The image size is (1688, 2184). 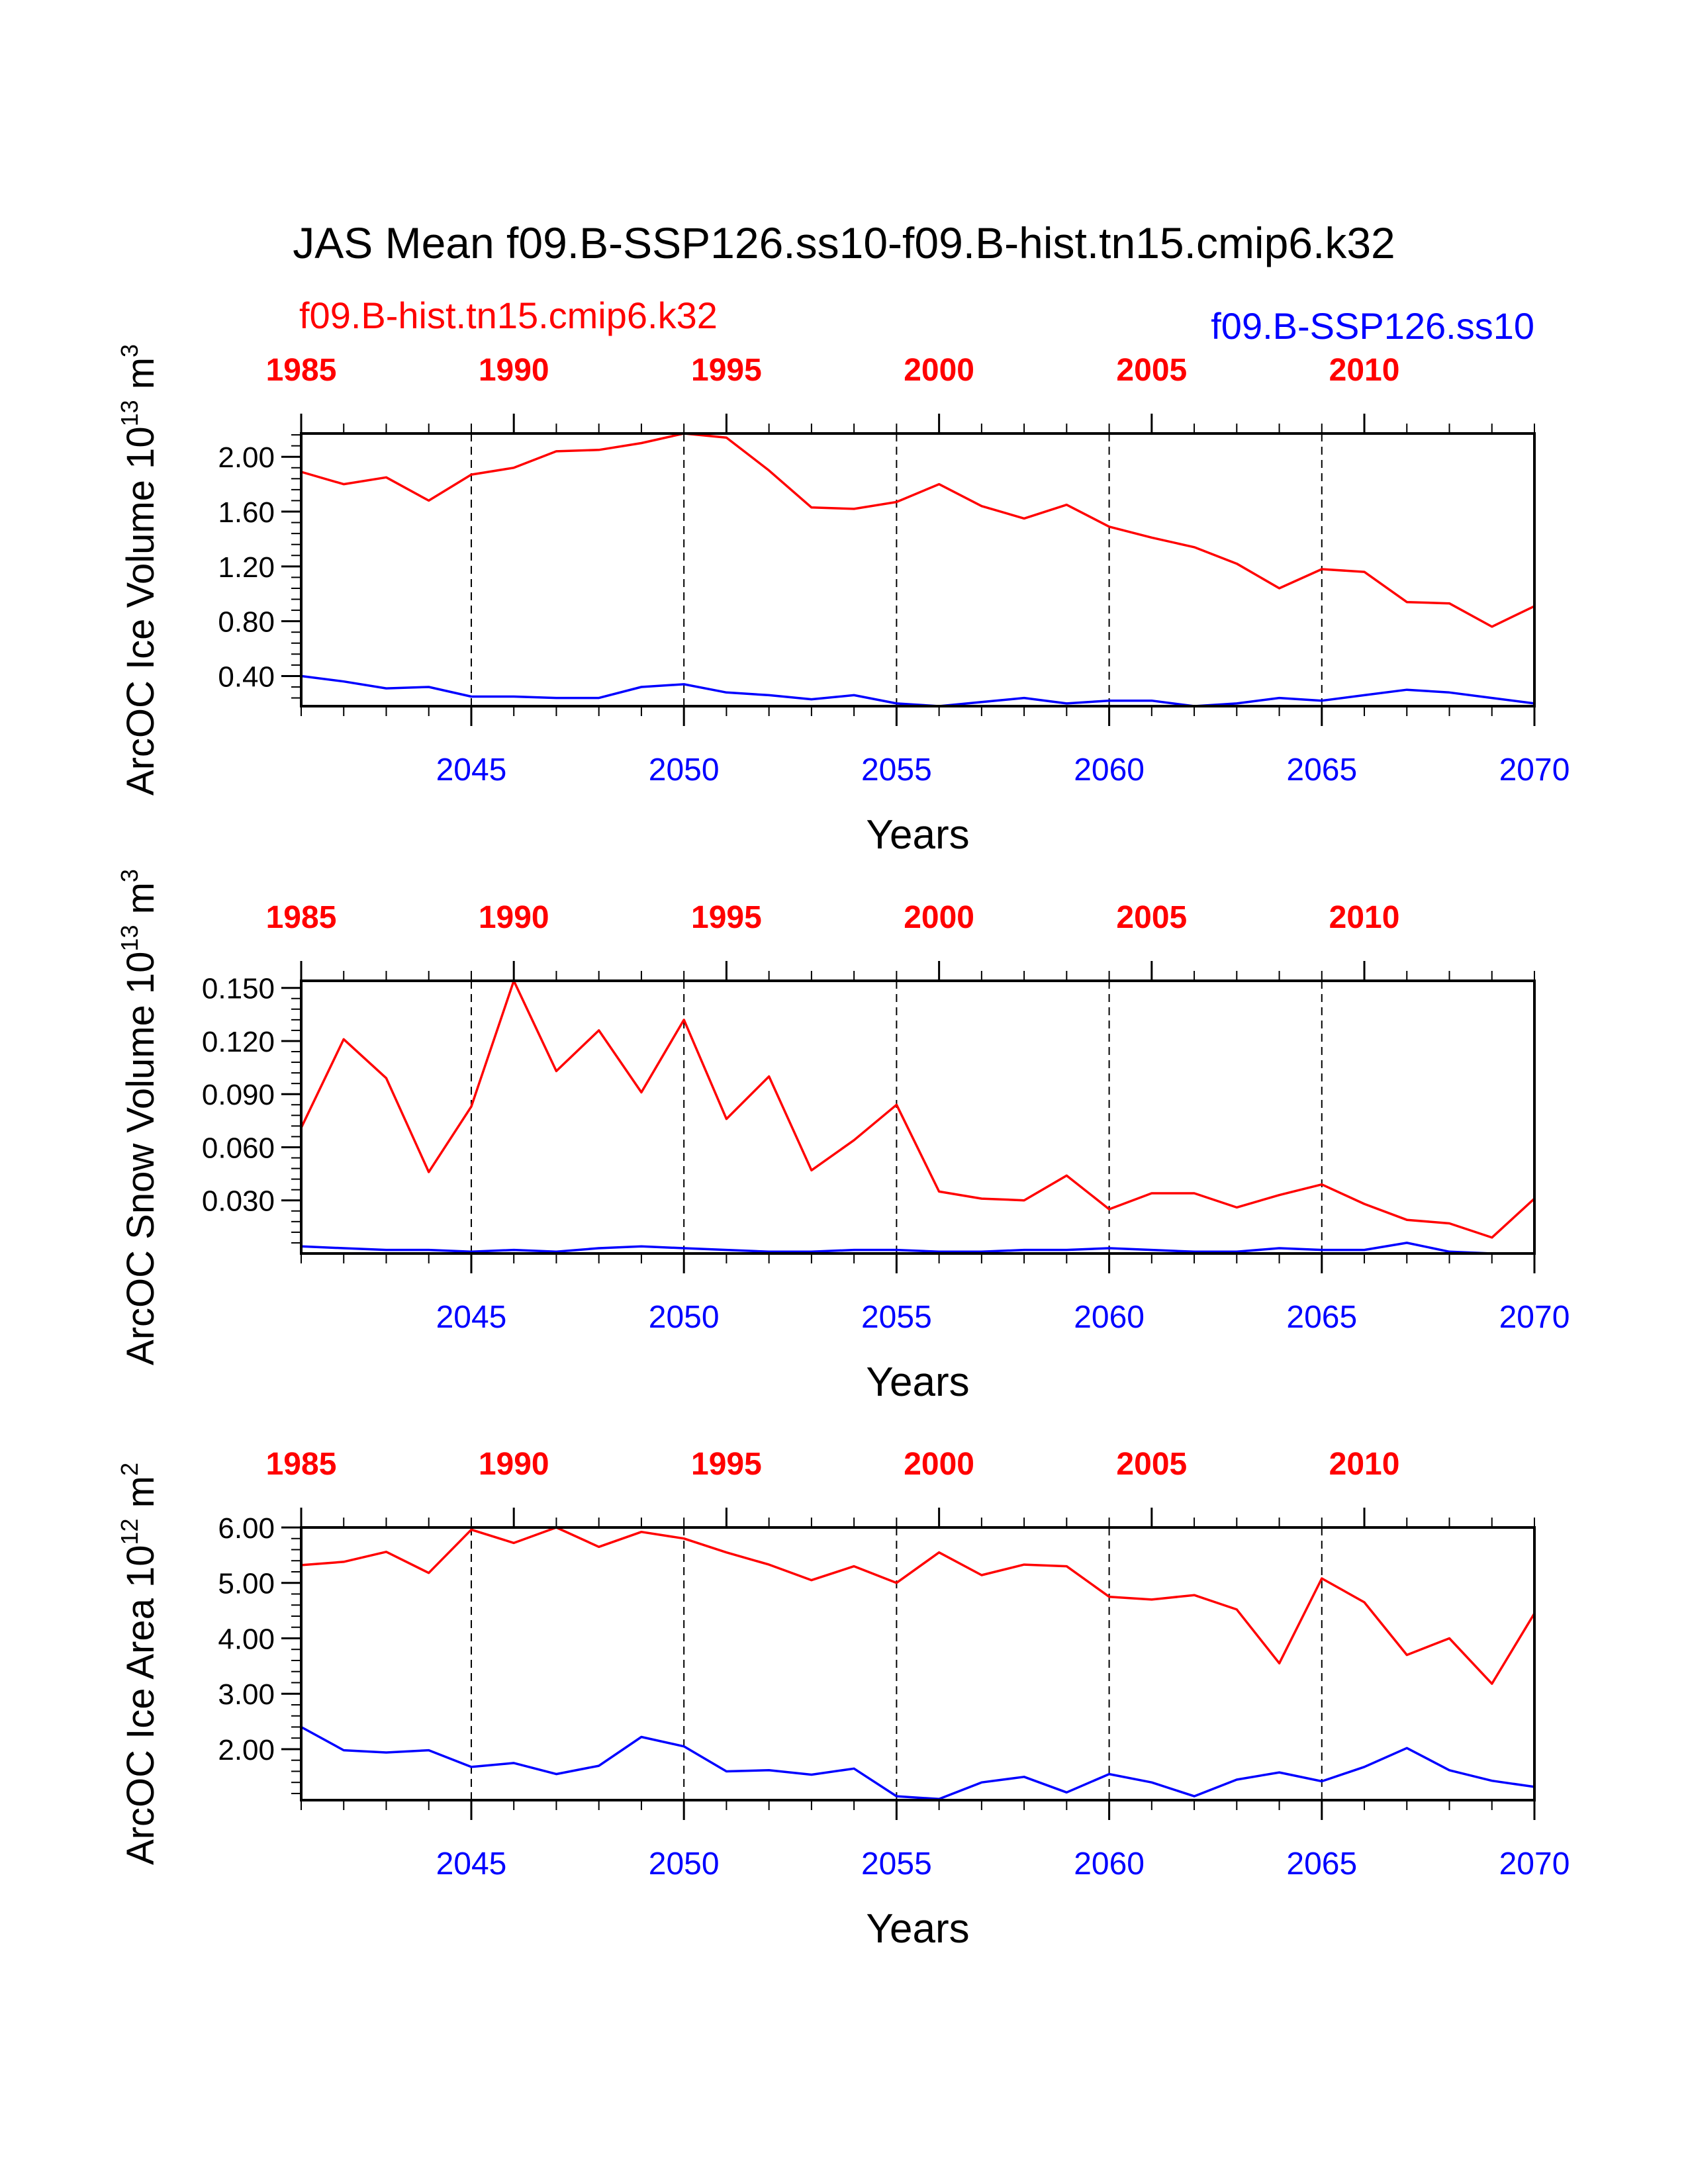 What do you see at coordinates (238, 989) in the screenshot?
I see `y-tick-label: 0.150` at bounding box center [238, 989].